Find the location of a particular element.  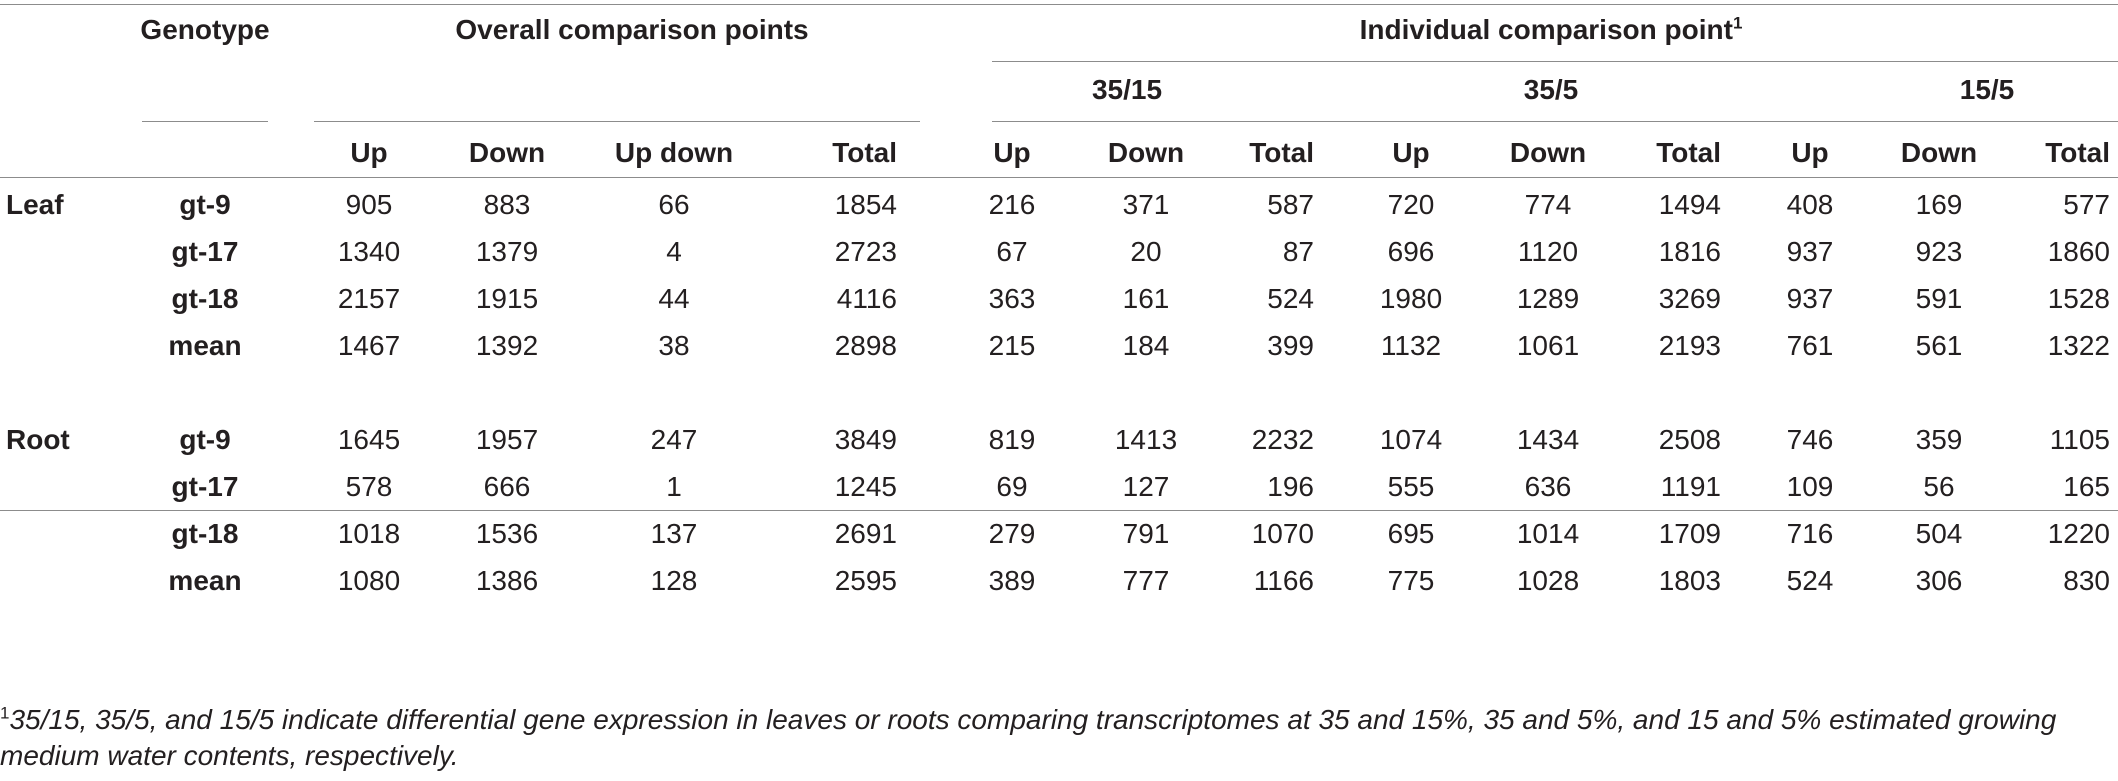

table-cell: 4 is located at coordinates (674, 251).